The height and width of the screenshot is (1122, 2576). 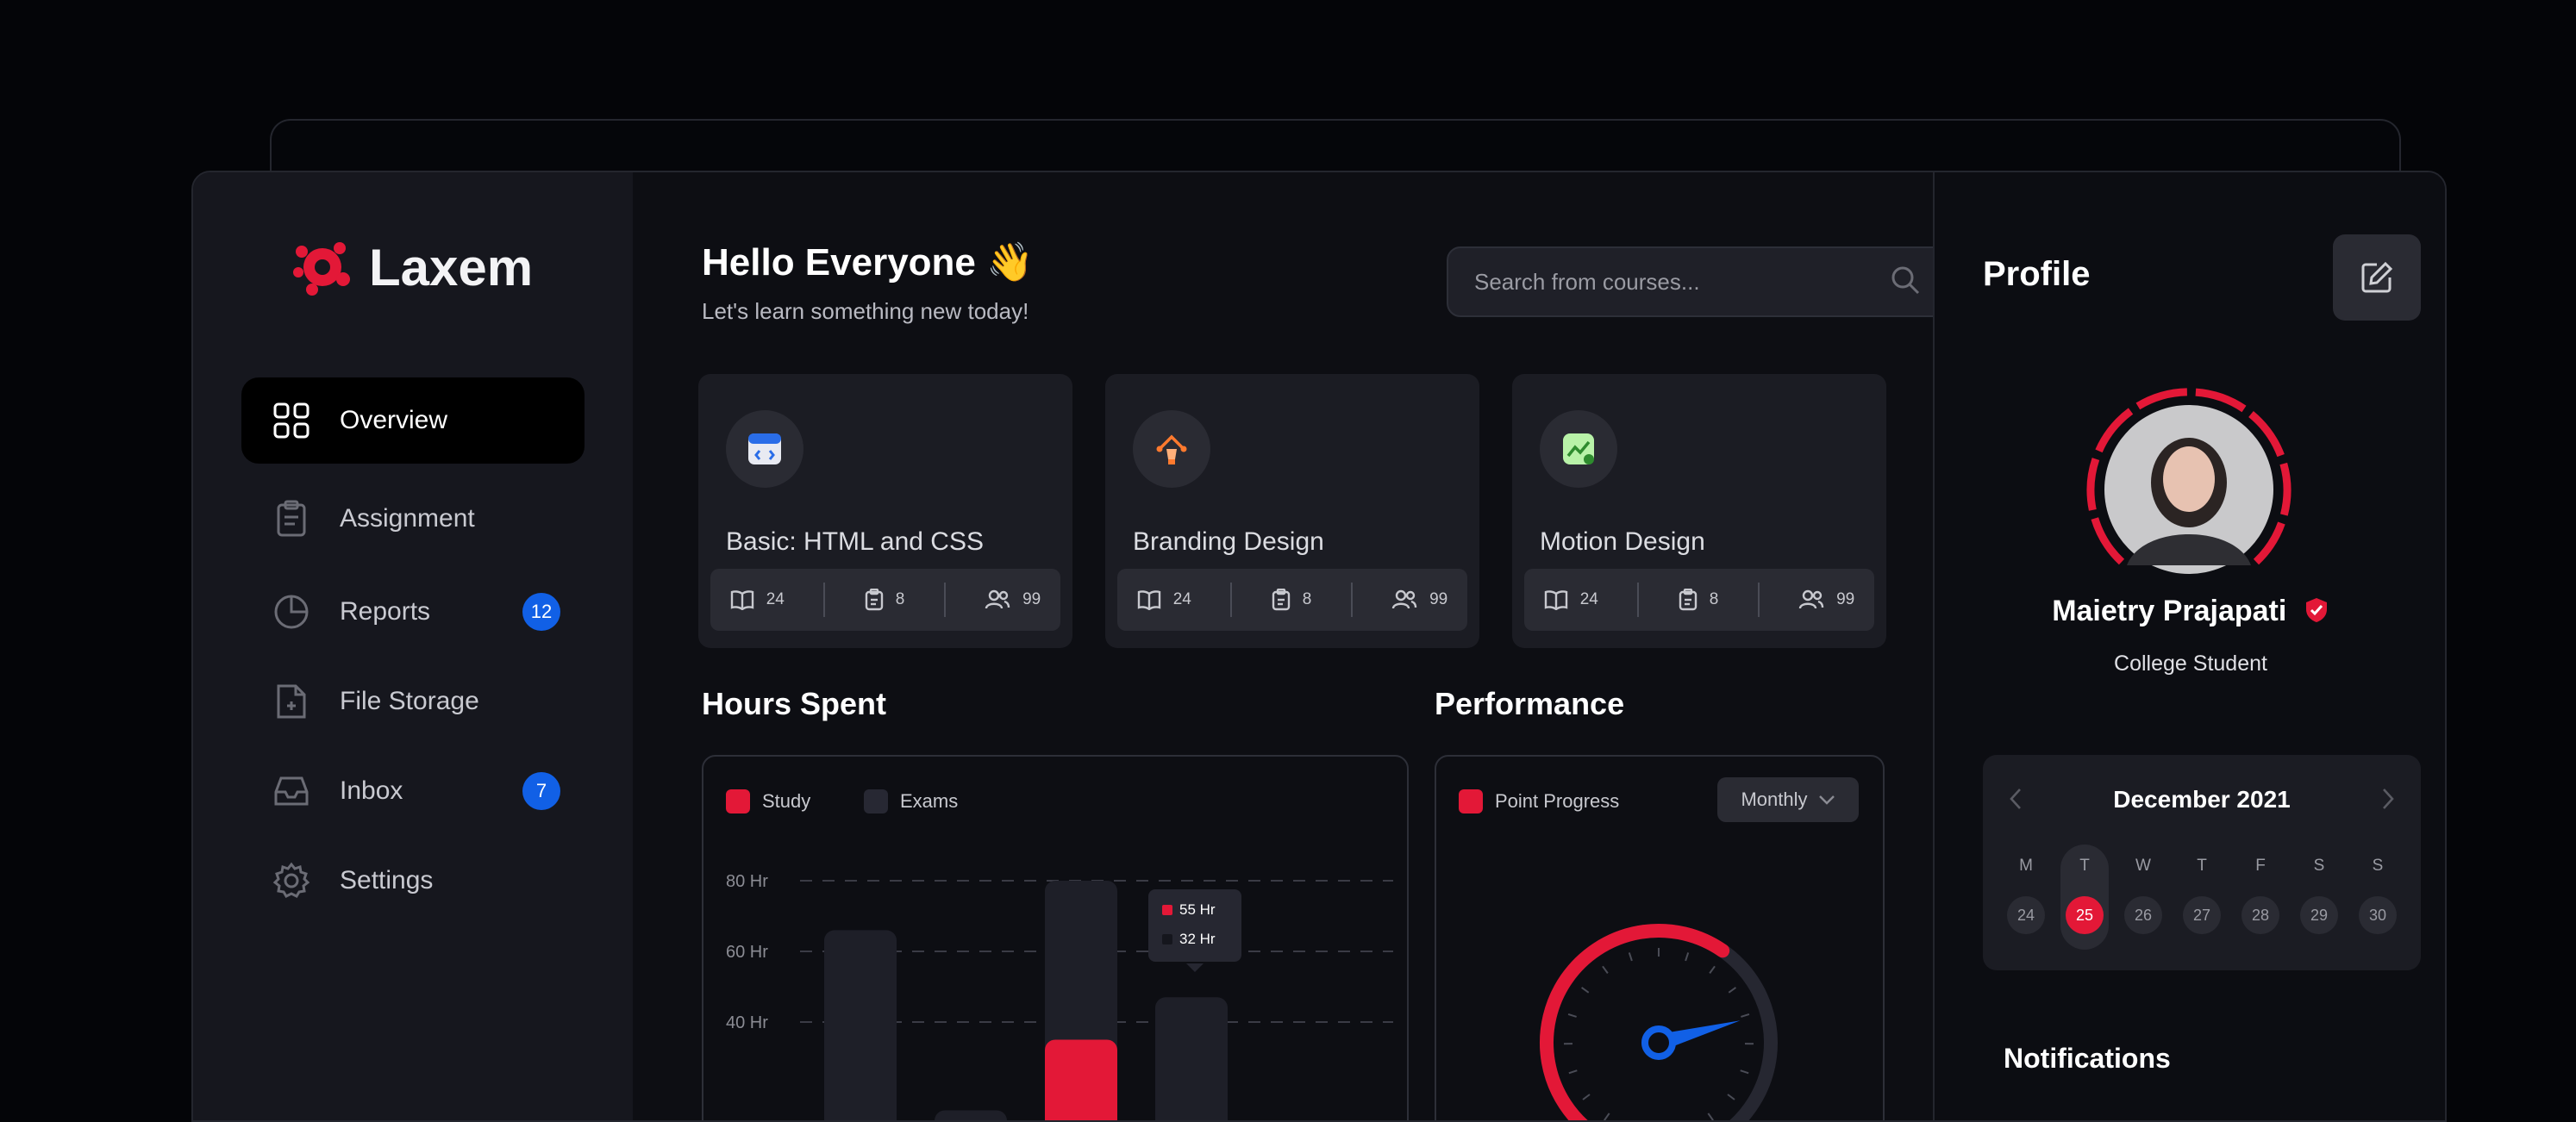 What do you see at coordinates (541, 791) in the screenshot?
I see `inbox-count-badge: 7` at bounding box center [541, 791].